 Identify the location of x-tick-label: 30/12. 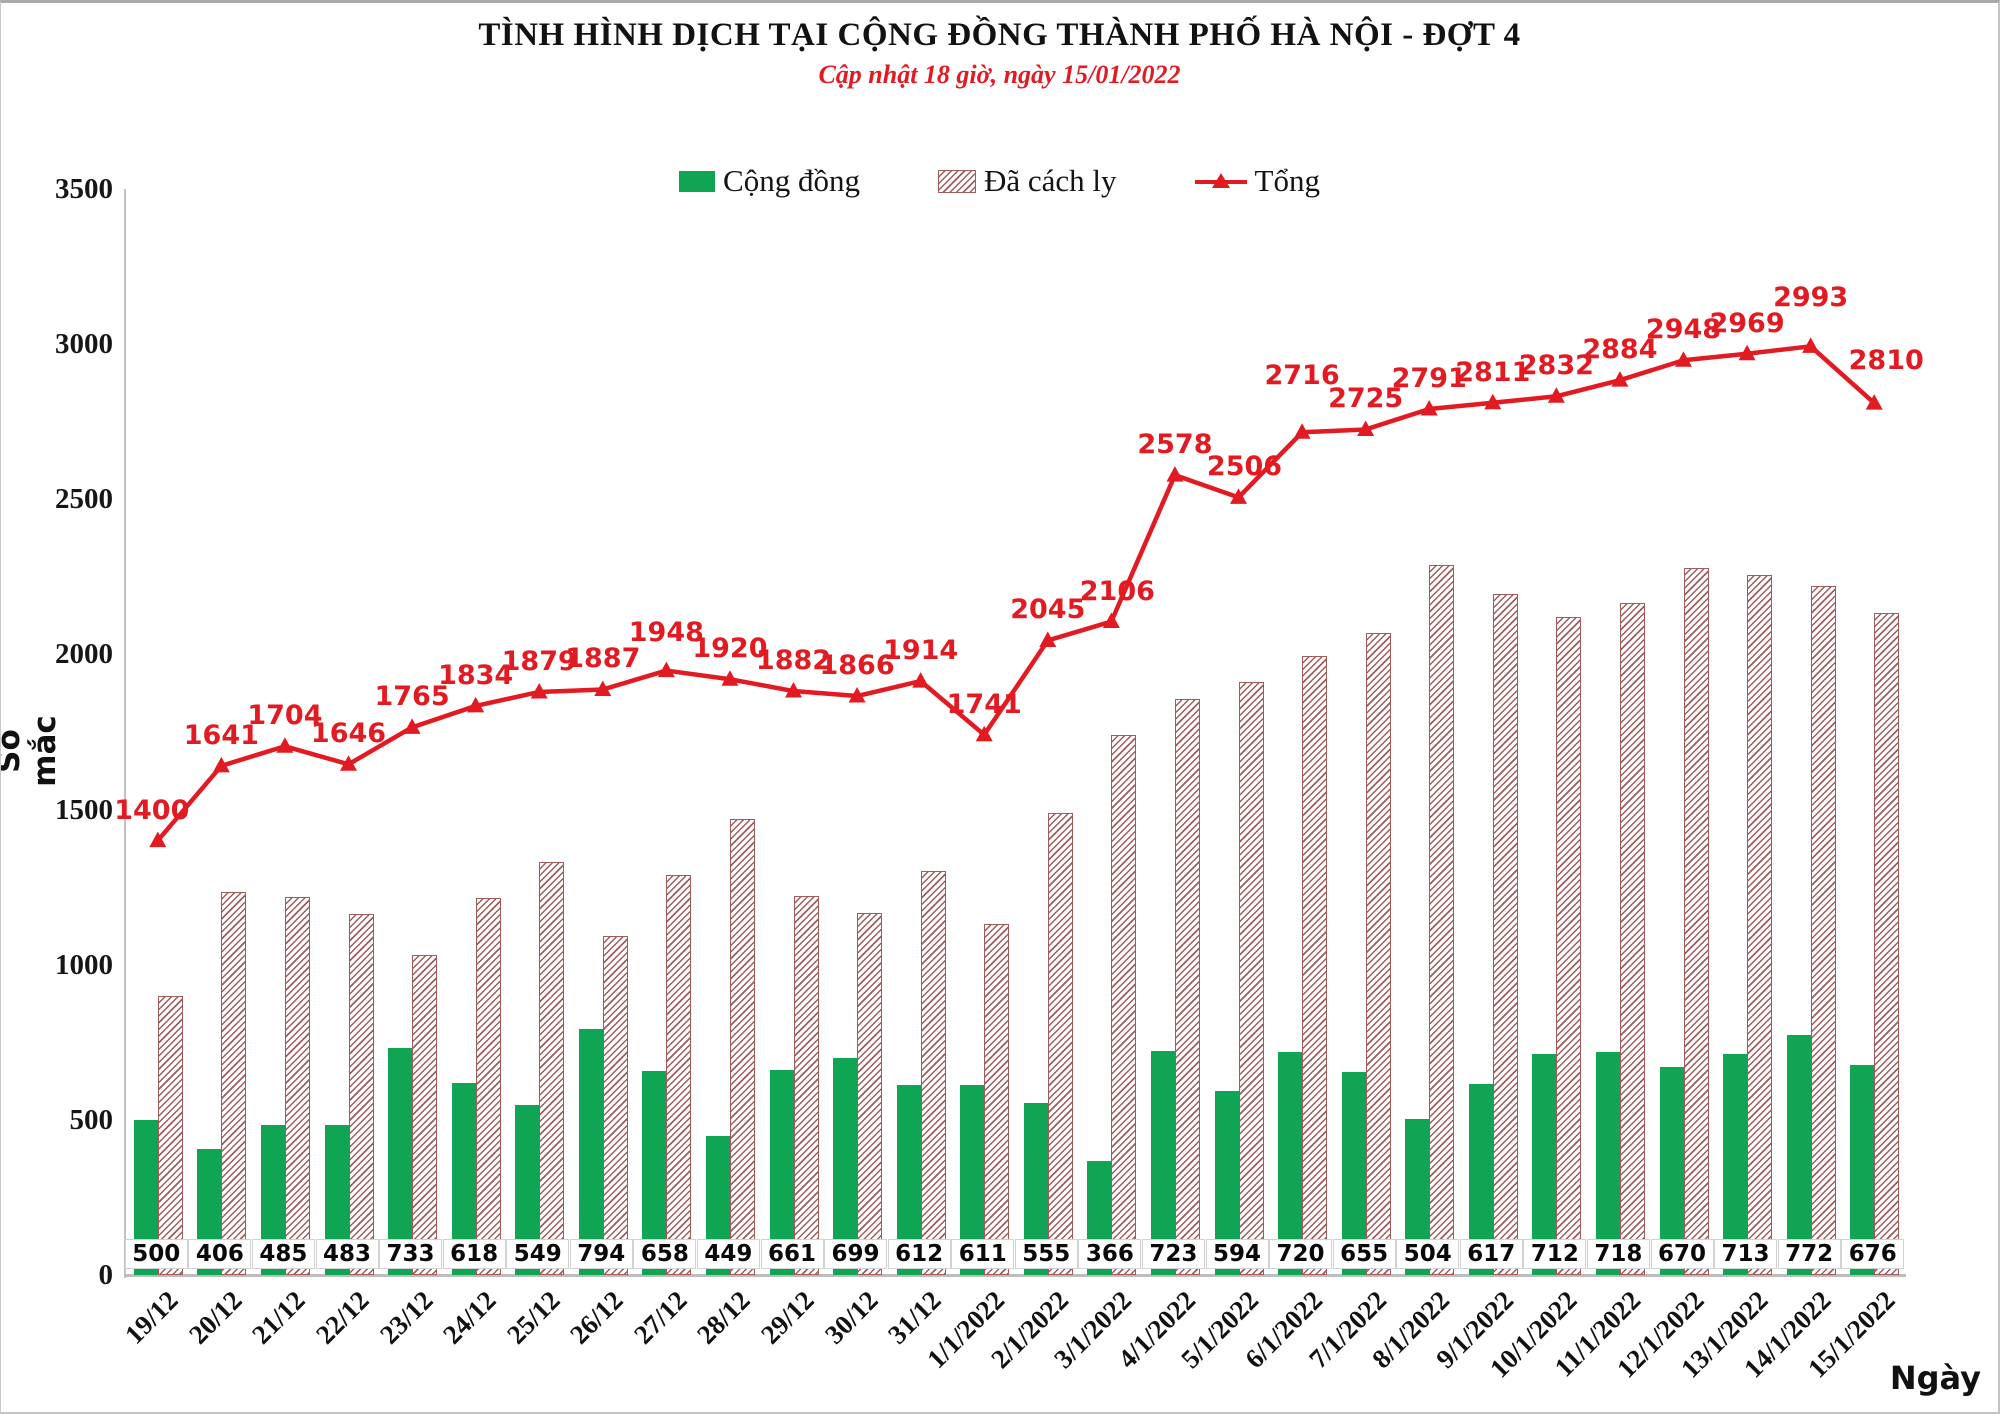
(851, 1317).